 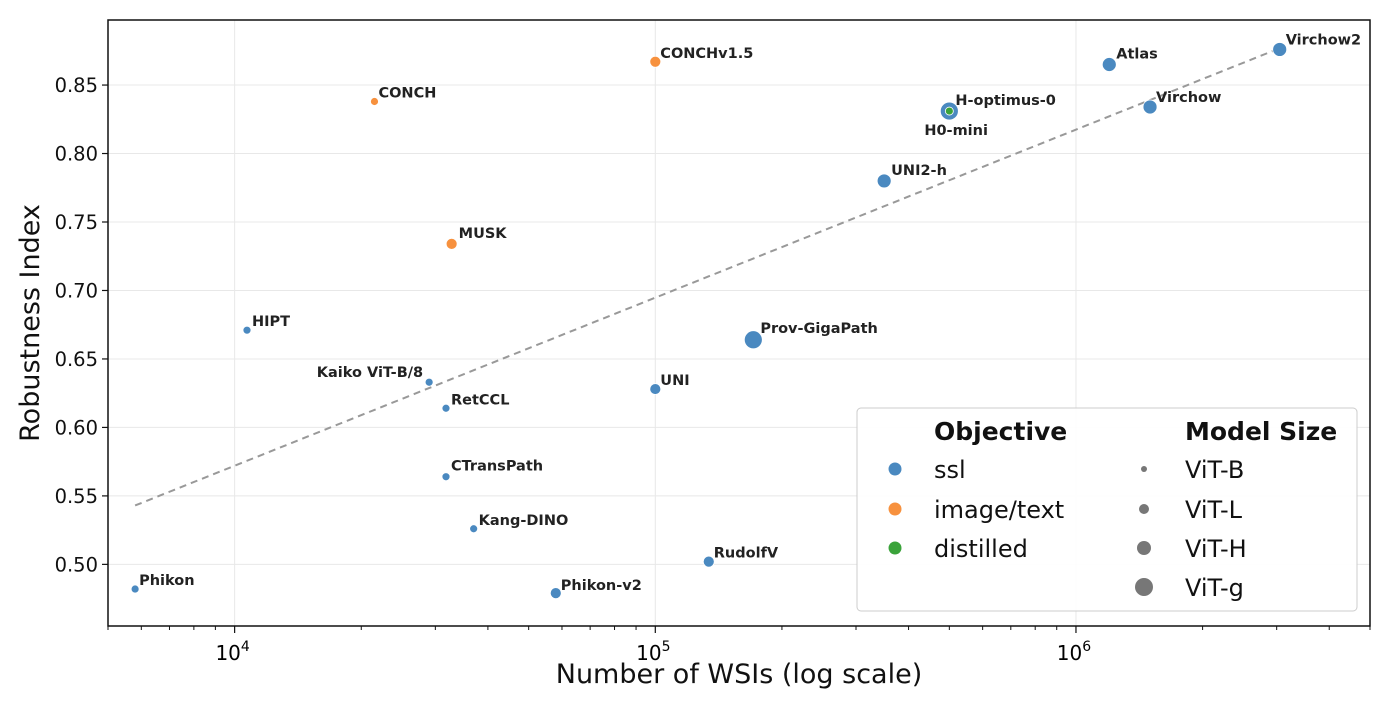 I want to click on label-atlas: Atlas, so click(x=1137, y=55).